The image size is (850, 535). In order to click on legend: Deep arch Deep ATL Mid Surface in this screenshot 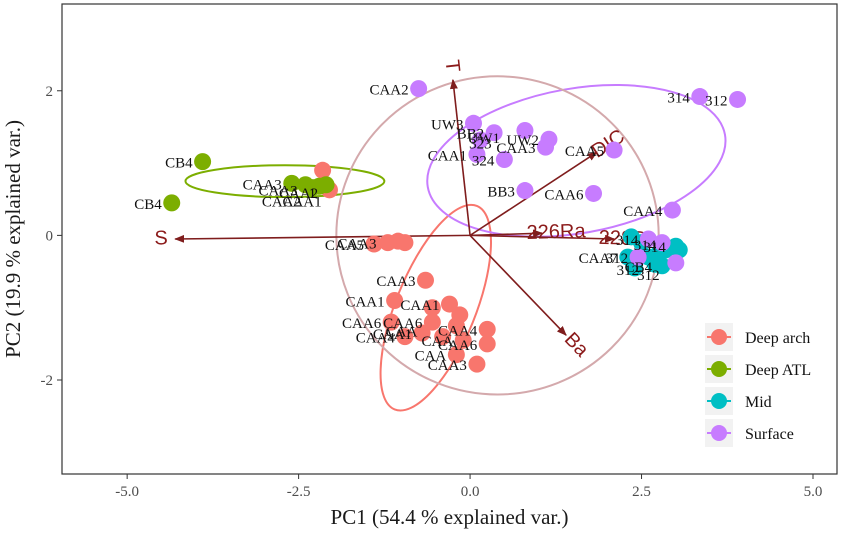, I will do `click(765, 385)`.